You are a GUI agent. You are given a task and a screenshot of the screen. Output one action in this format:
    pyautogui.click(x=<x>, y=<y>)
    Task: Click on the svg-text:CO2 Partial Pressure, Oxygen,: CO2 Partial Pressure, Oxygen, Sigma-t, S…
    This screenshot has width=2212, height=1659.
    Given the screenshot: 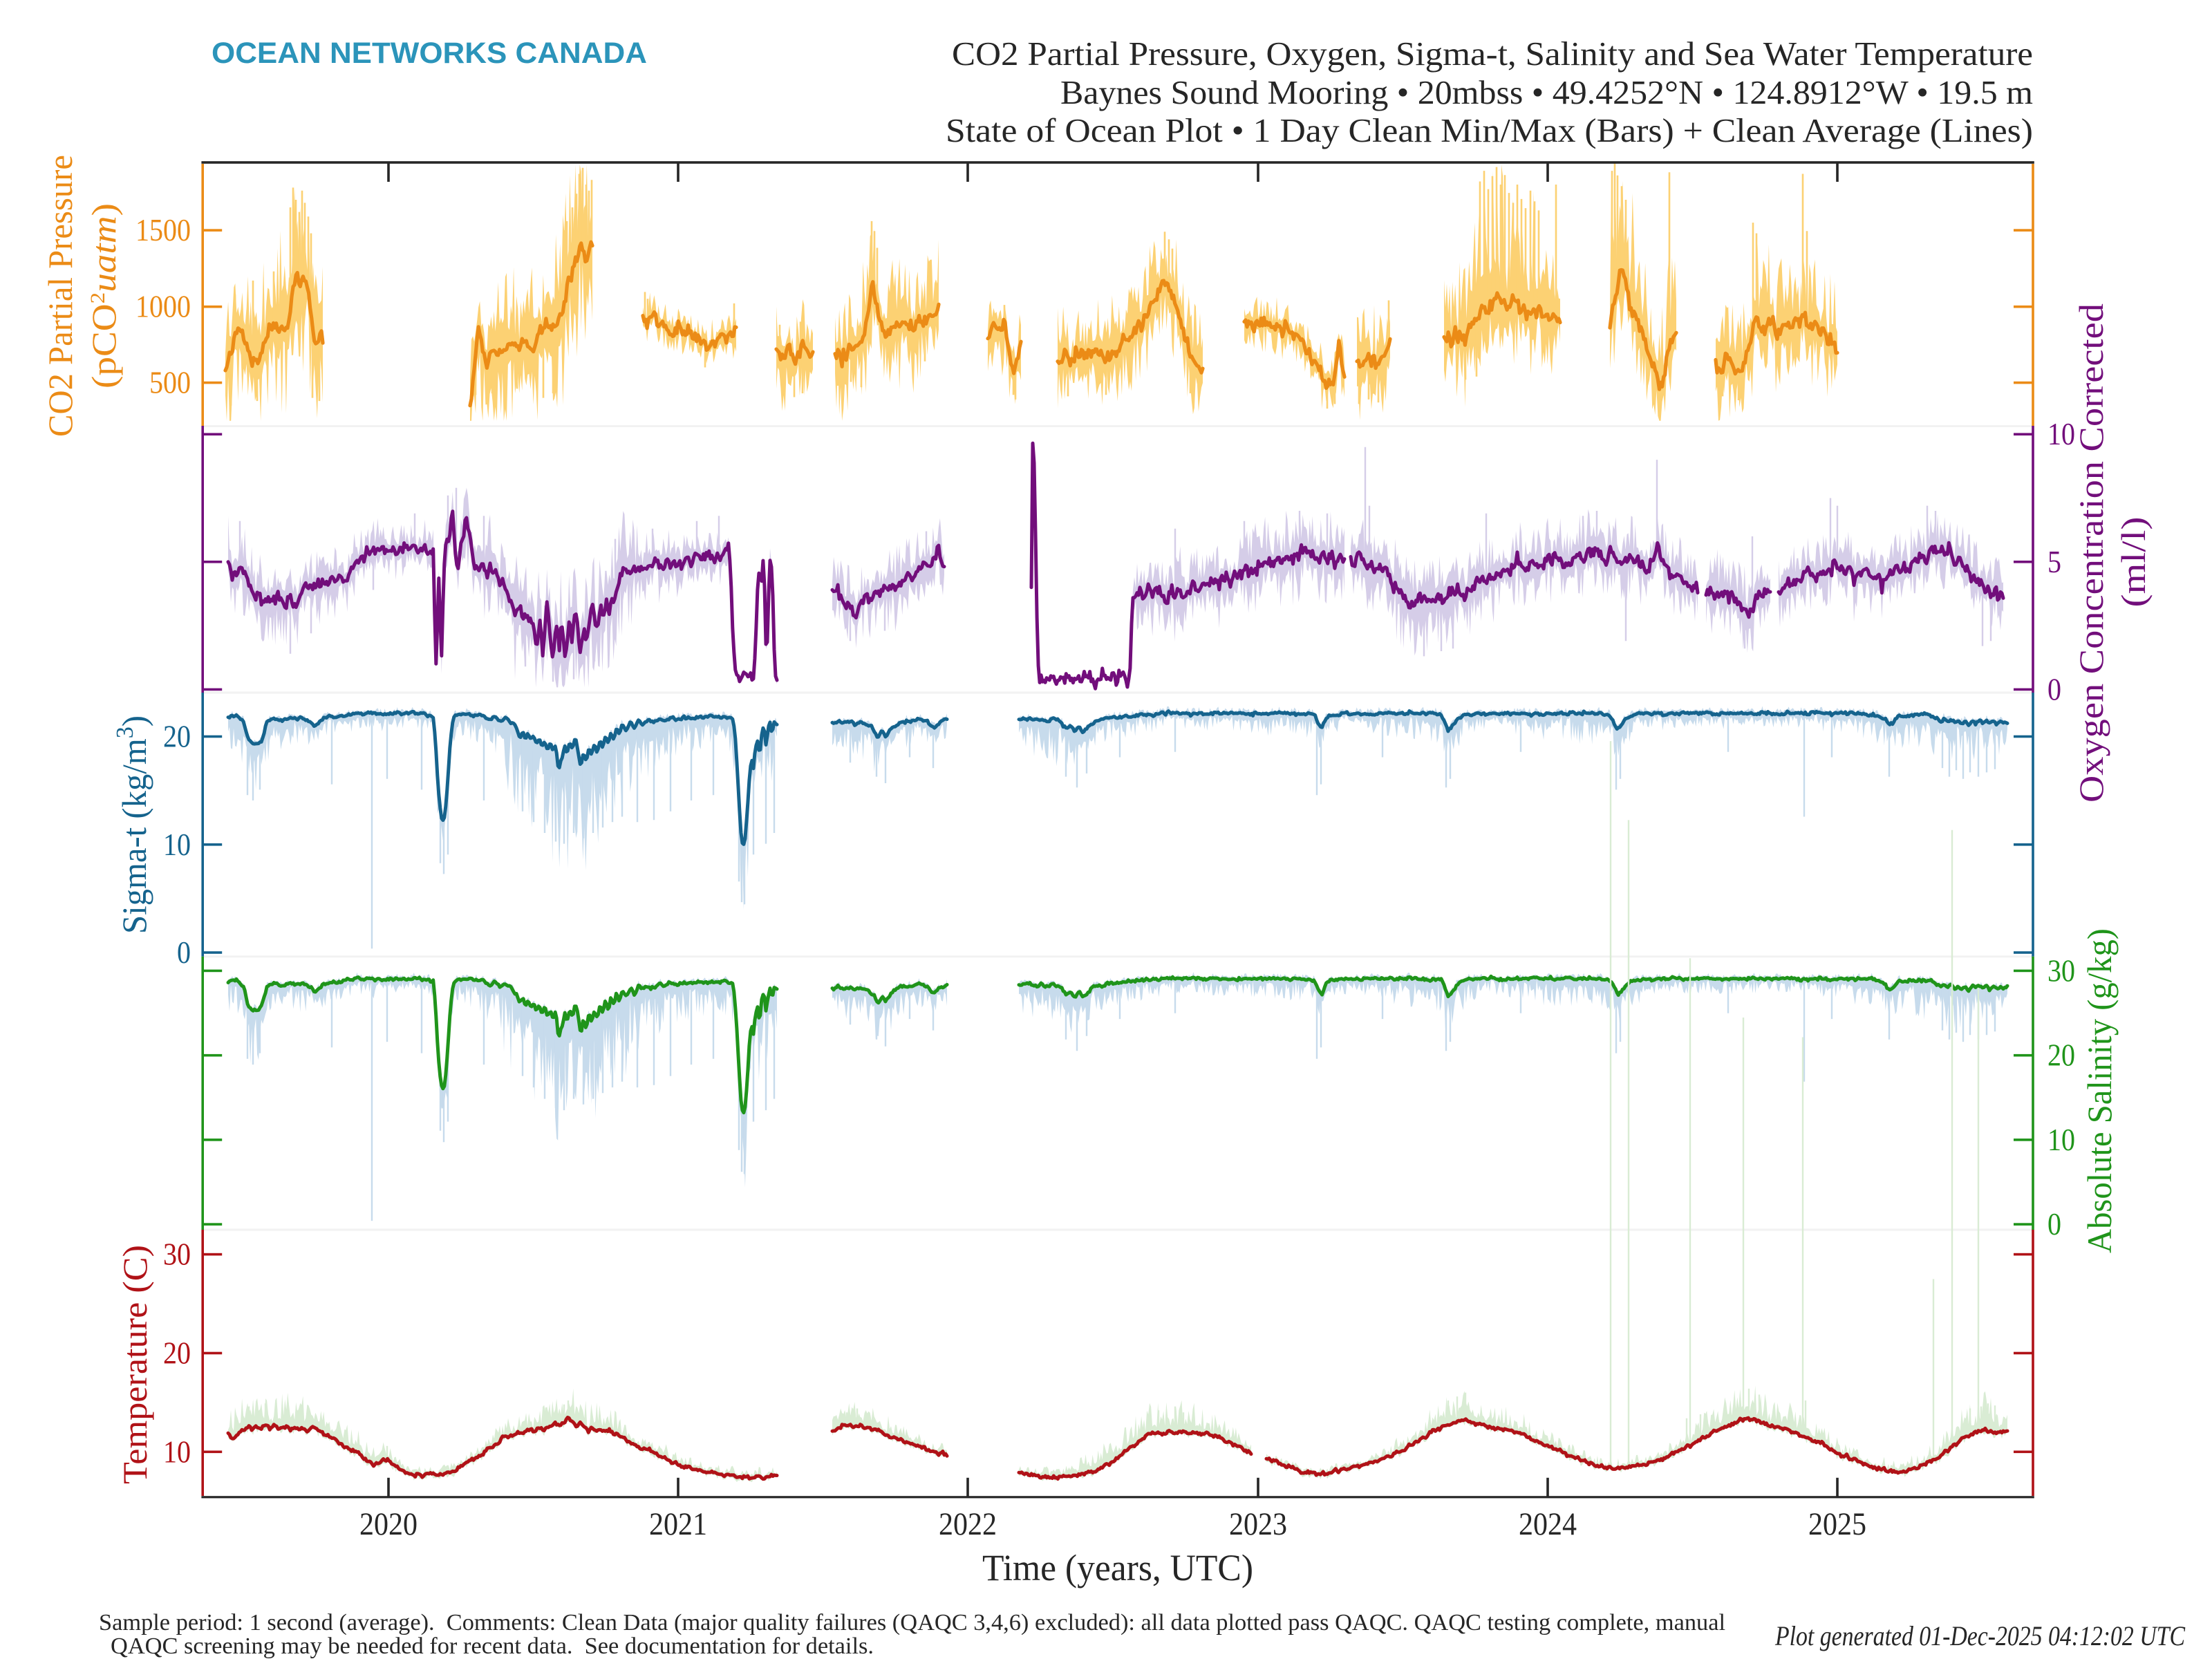 What is the action you would take?
    pyautogui.click(x=1493, y=54)
    